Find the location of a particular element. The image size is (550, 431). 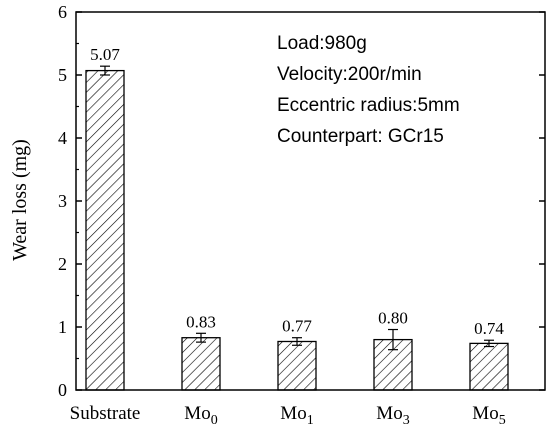

x-tick-label: Substrate is located at coordinates (105, 413).